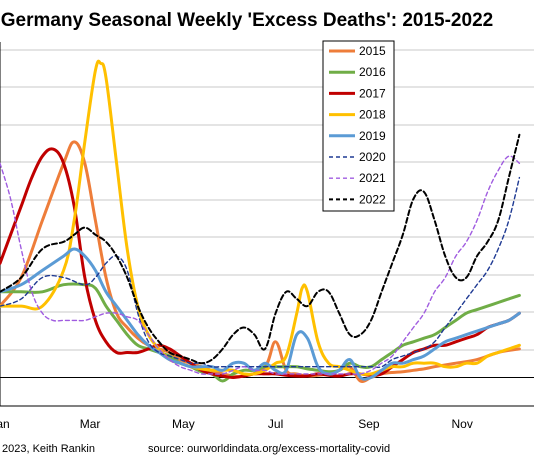 The width and height of the screenshot is (534, 467). Describe the element at coordinates (372, 157) in the screenshot. I see `legend-label-2020: 2020` at that location.